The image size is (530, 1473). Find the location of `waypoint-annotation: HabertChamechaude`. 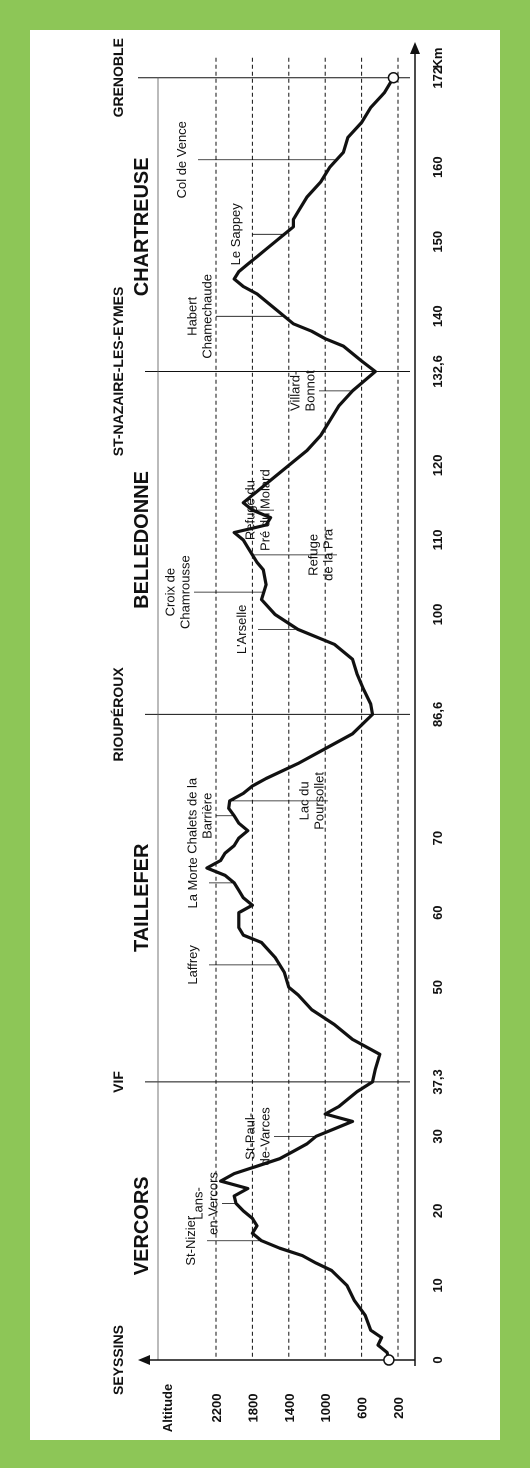

waypoint-annotation: HabertChamechaude is located at coordinates (200, 316).